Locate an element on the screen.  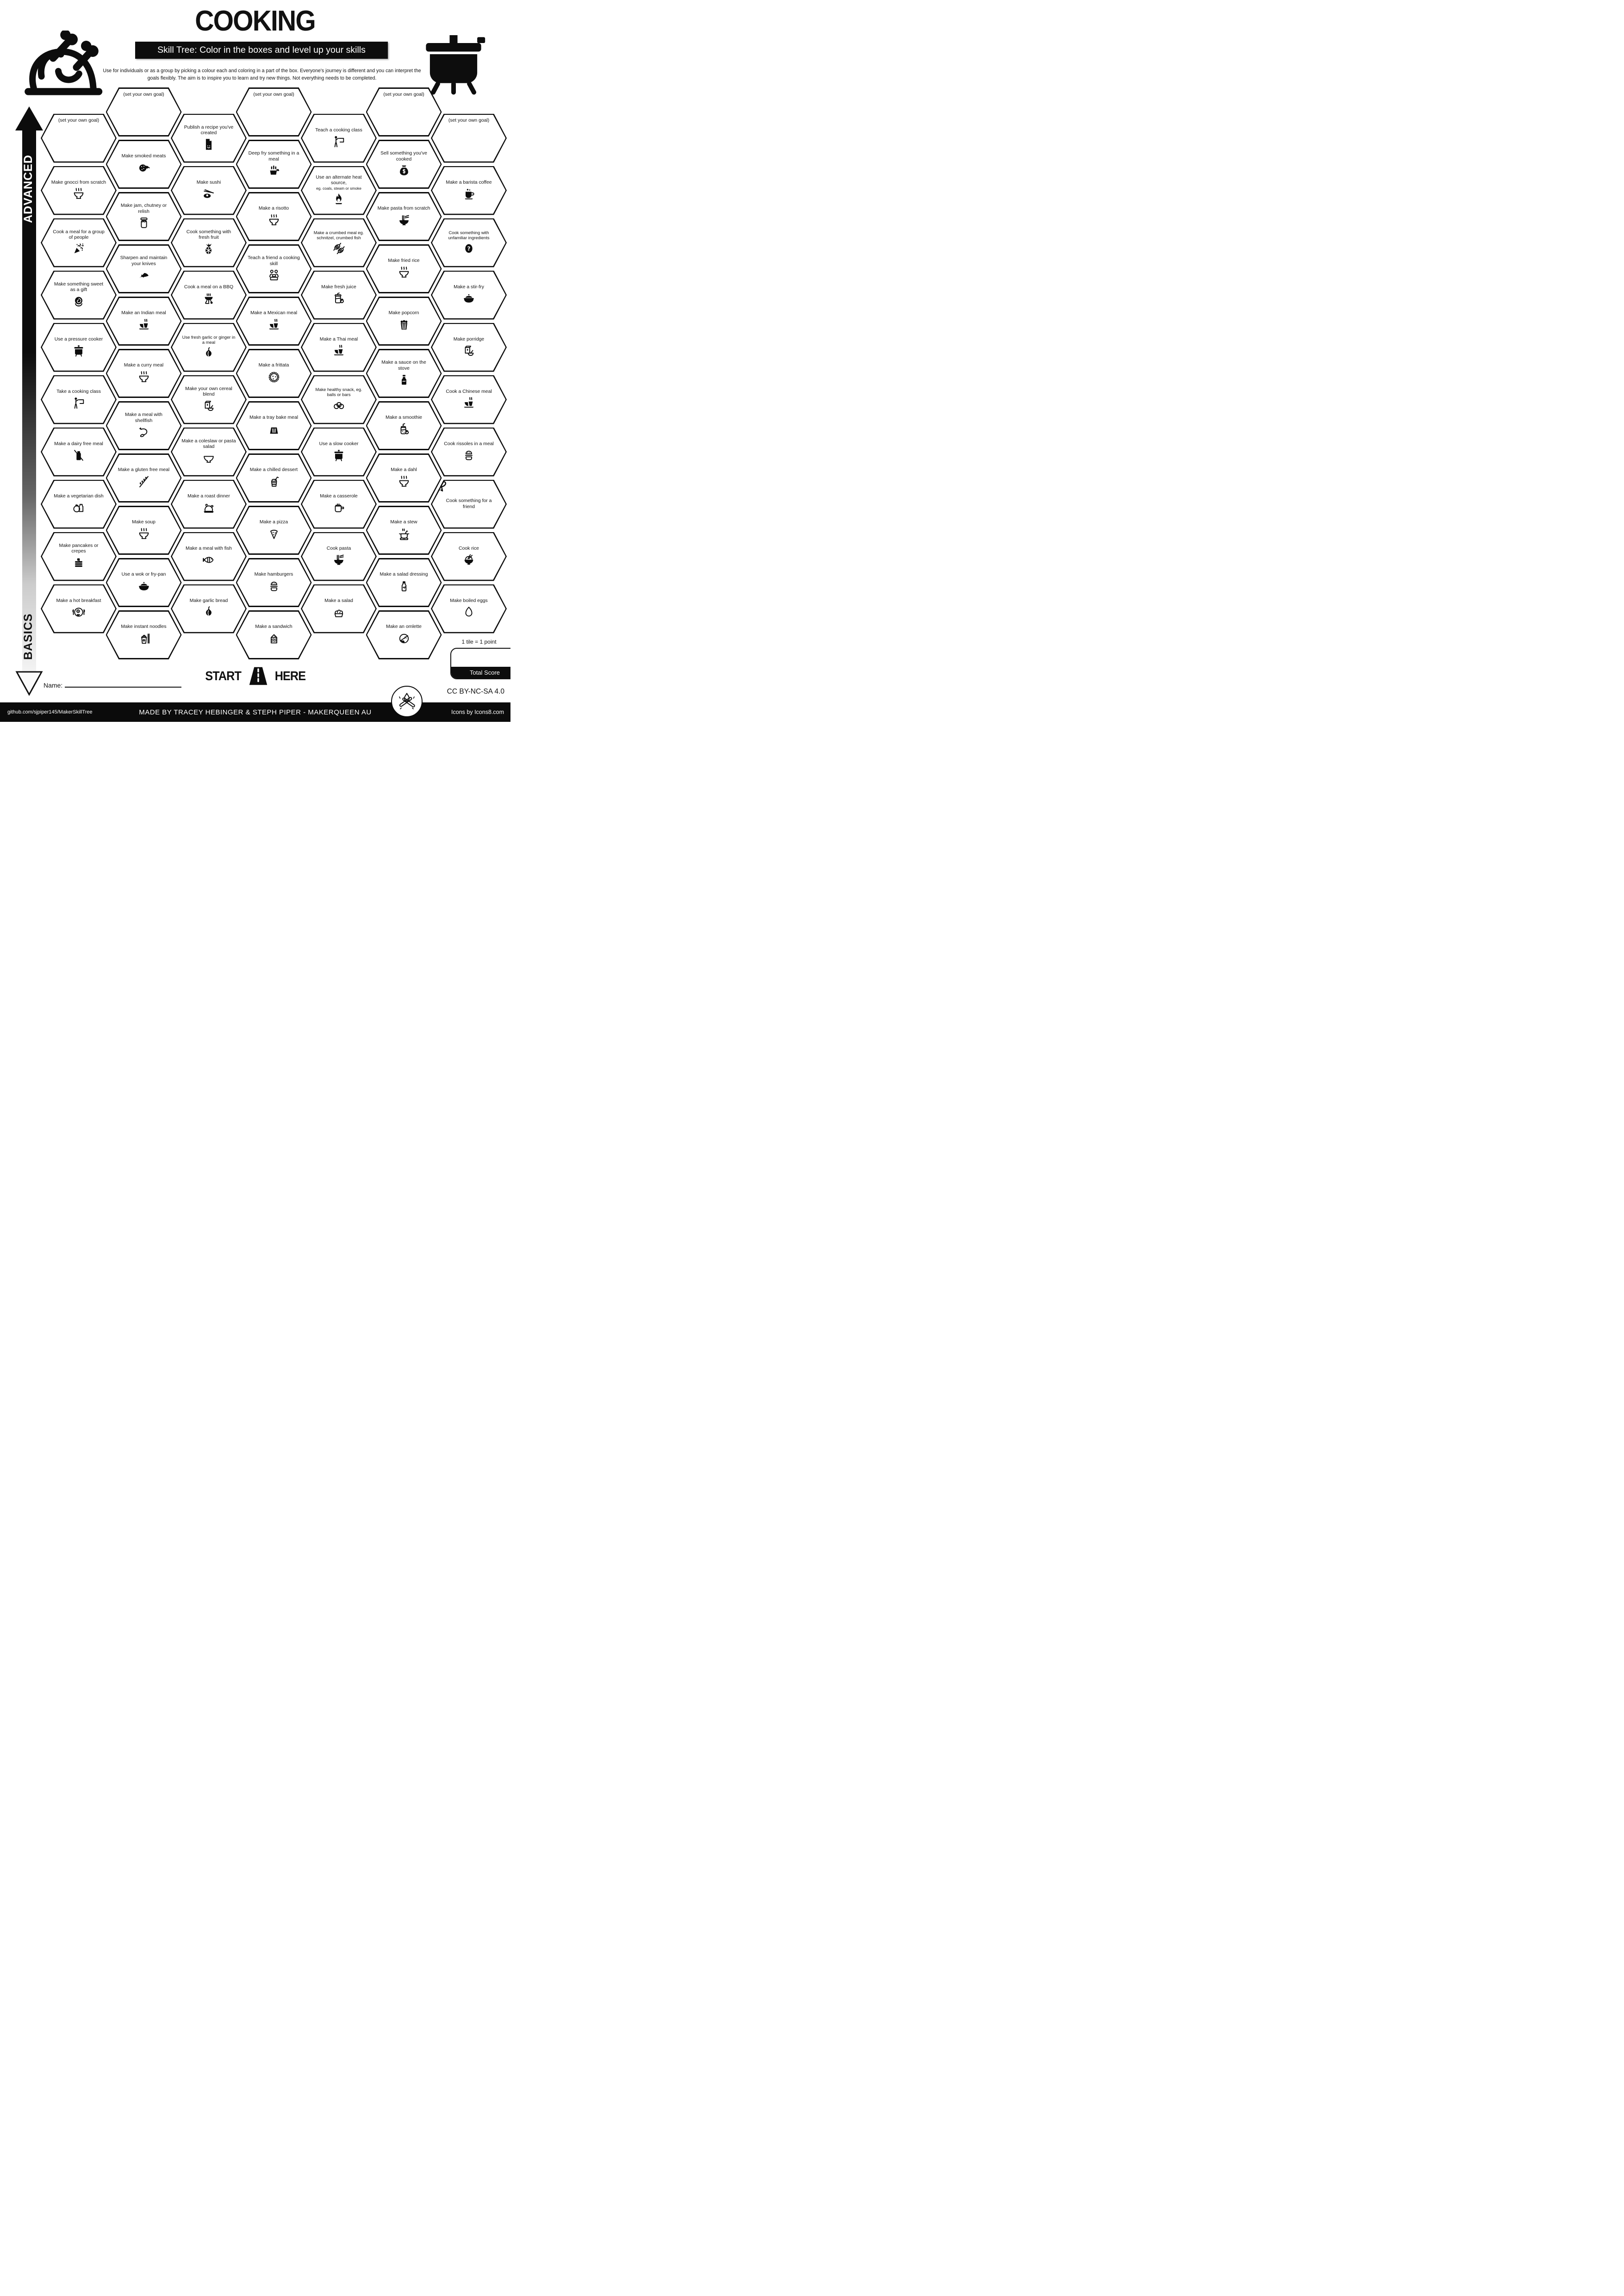
skill-tile: Make a stew is located at coordinates (404, 531).